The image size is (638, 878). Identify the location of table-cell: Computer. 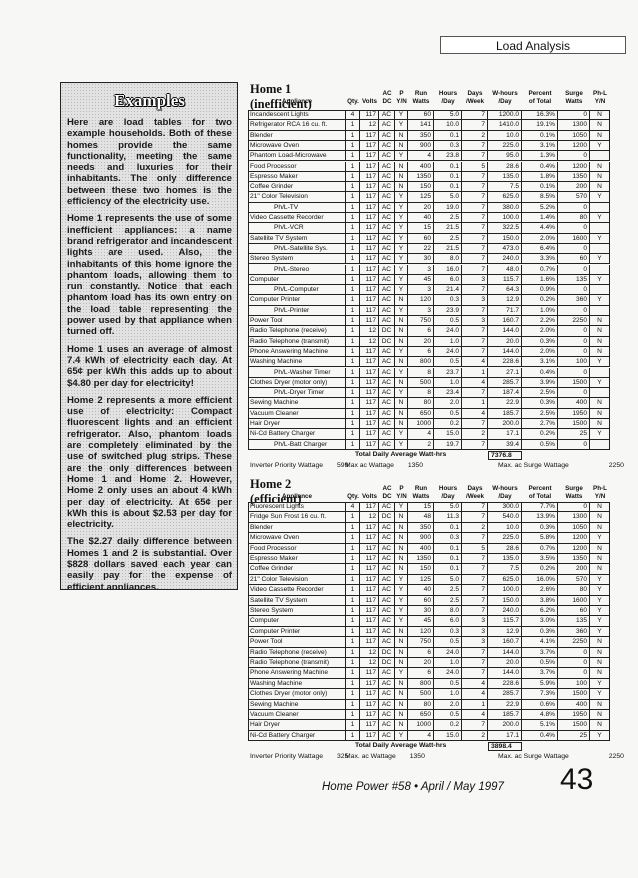
(297, 280).